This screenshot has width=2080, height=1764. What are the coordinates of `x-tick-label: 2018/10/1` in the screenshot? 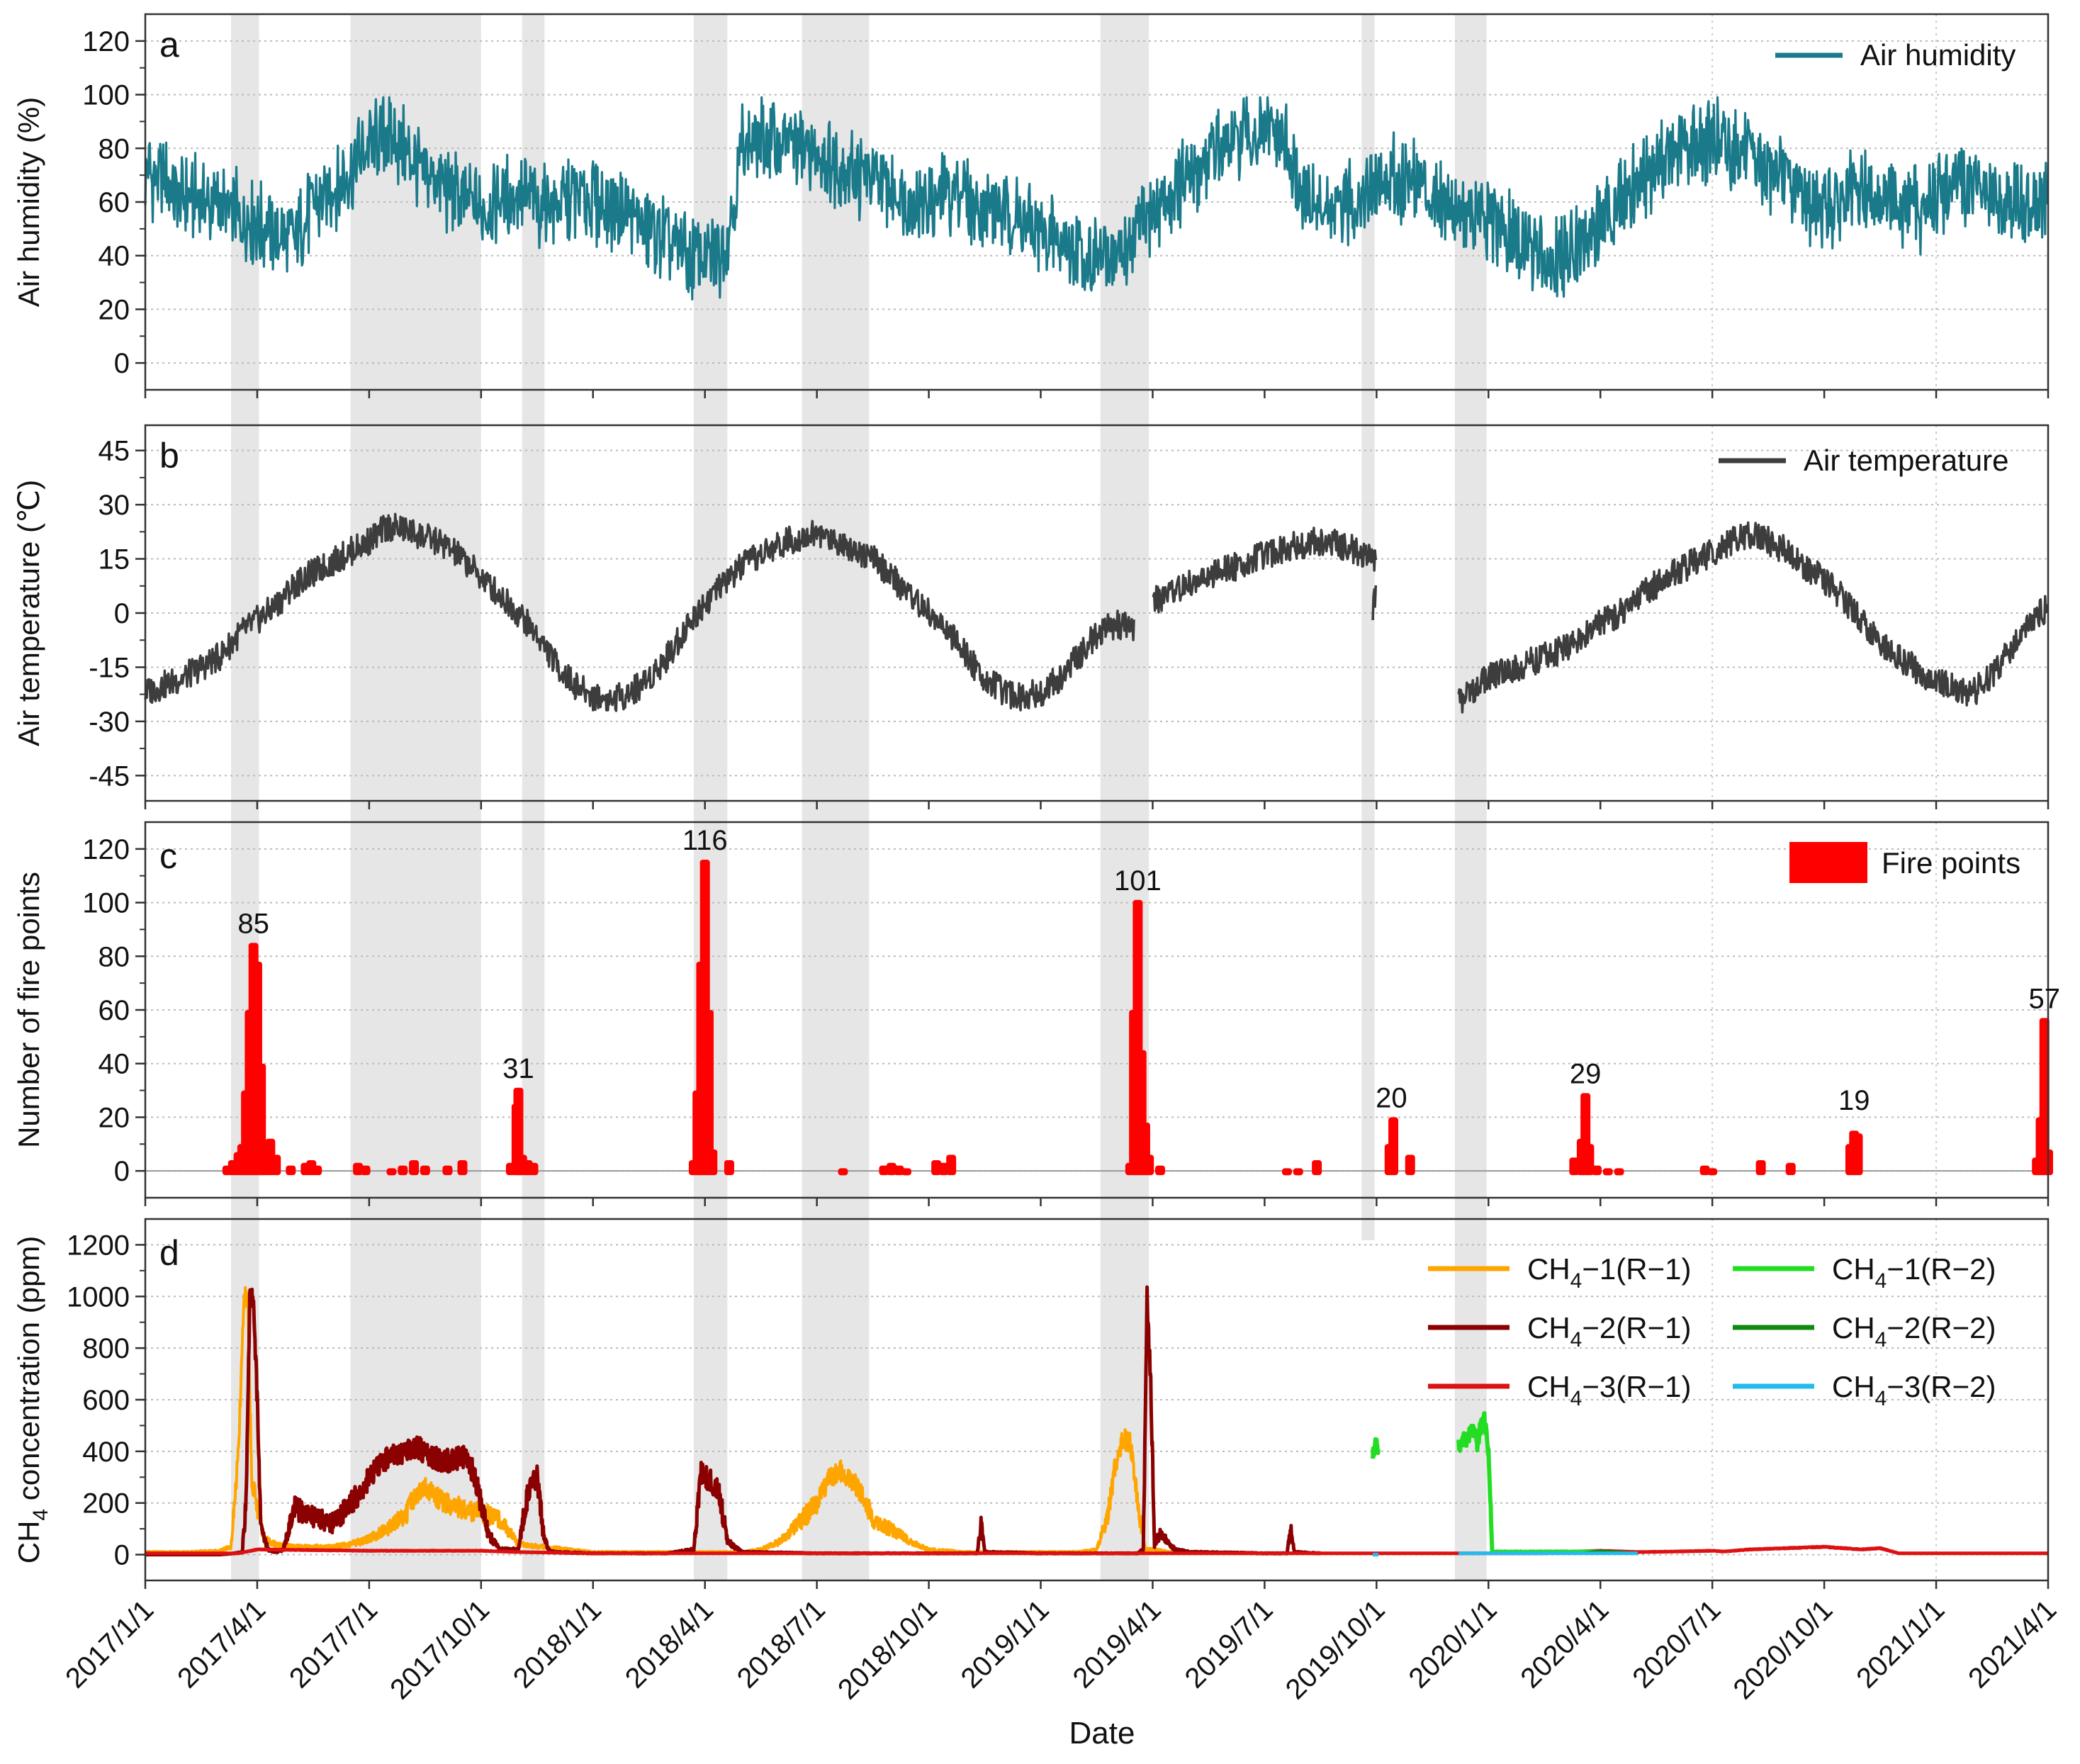 It's located at (887, 1650).